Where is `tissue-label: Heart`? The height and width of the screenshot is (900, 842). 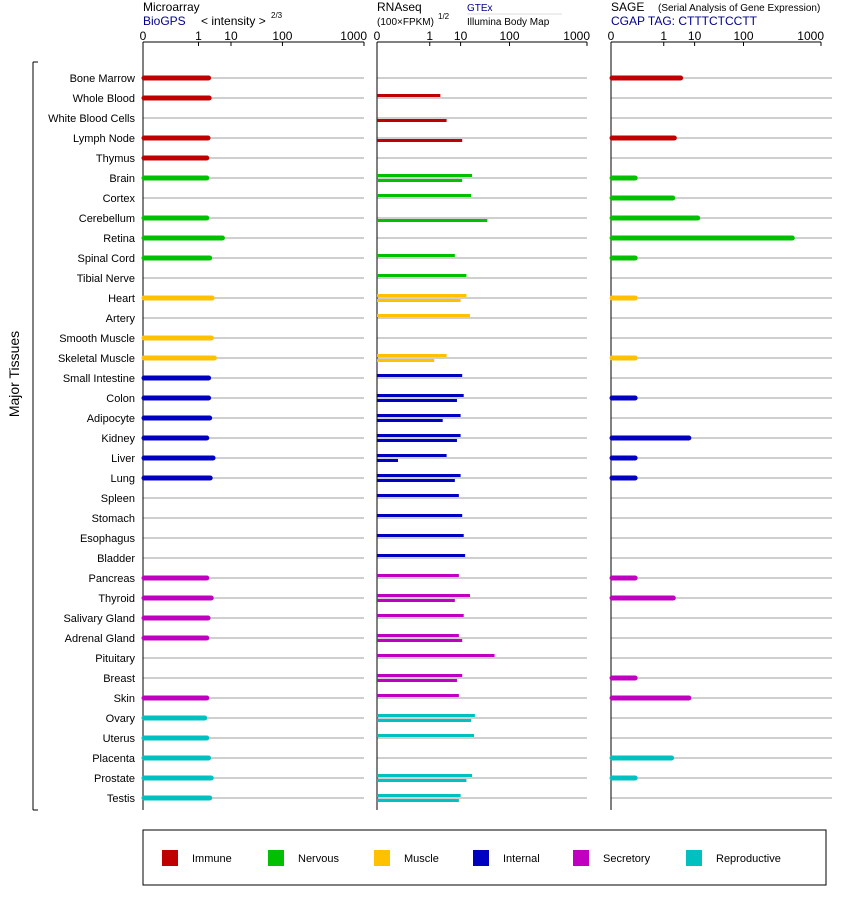 tissue-label: Heart is located at coordinates (121, 299).